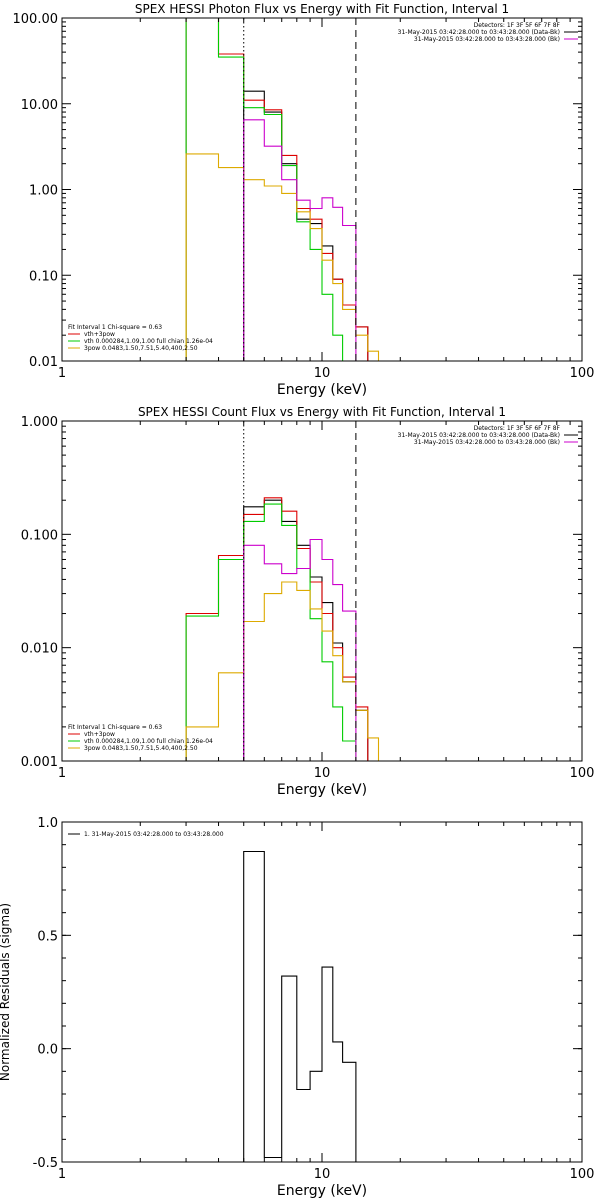 The image size is (600, 1200). Describe the element at coordinates (39, 535) in the screenshot. I see `y-tick-label: 0.100` at that location.